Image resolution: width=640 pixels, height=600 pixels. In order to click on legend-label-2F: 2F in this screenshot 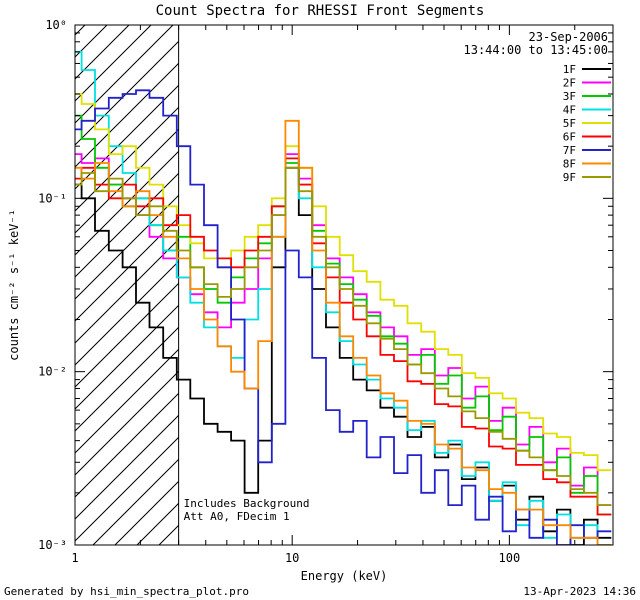, I will do `click(569, 83)`.